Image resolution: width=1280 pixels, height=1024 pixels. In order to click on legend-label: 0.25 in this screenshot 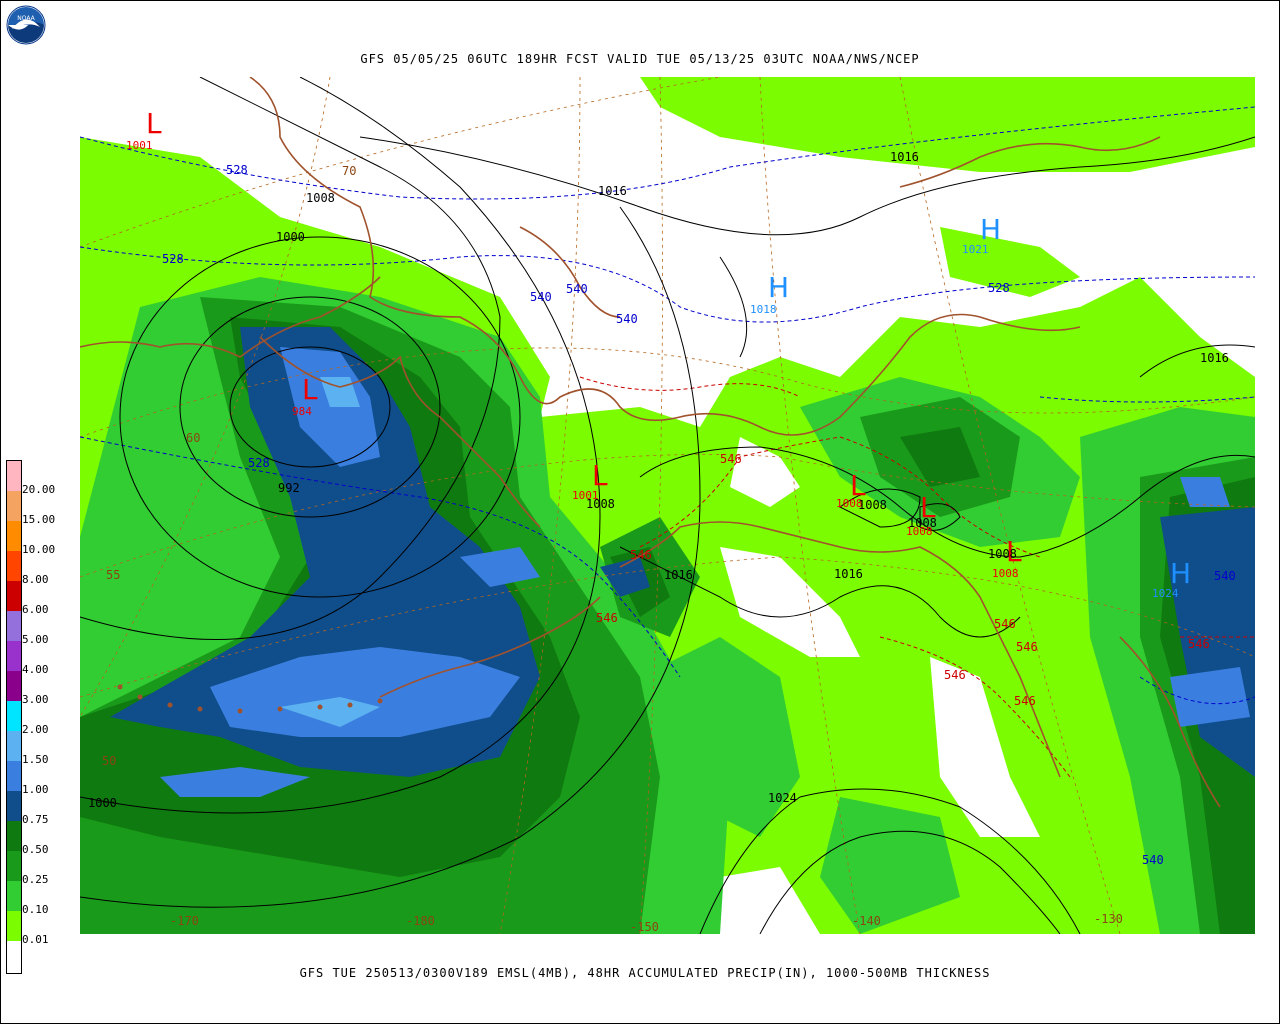, I will do `click(35, 879)`.